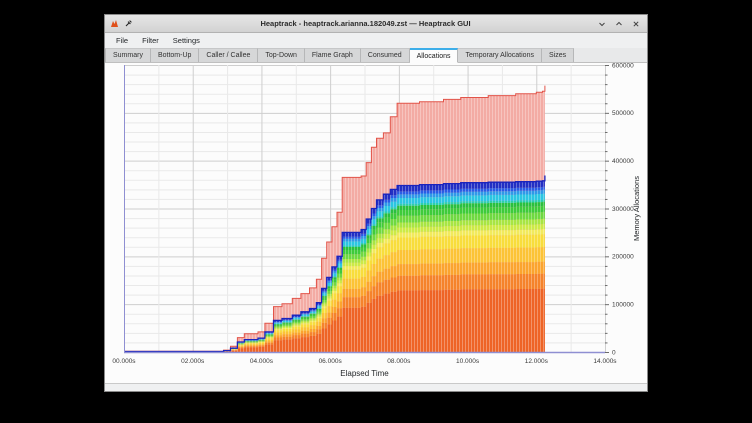 The height and width of the screenshot is (423, 752). I want to click on x-tick-label: 04.000s, so click(262, 361).